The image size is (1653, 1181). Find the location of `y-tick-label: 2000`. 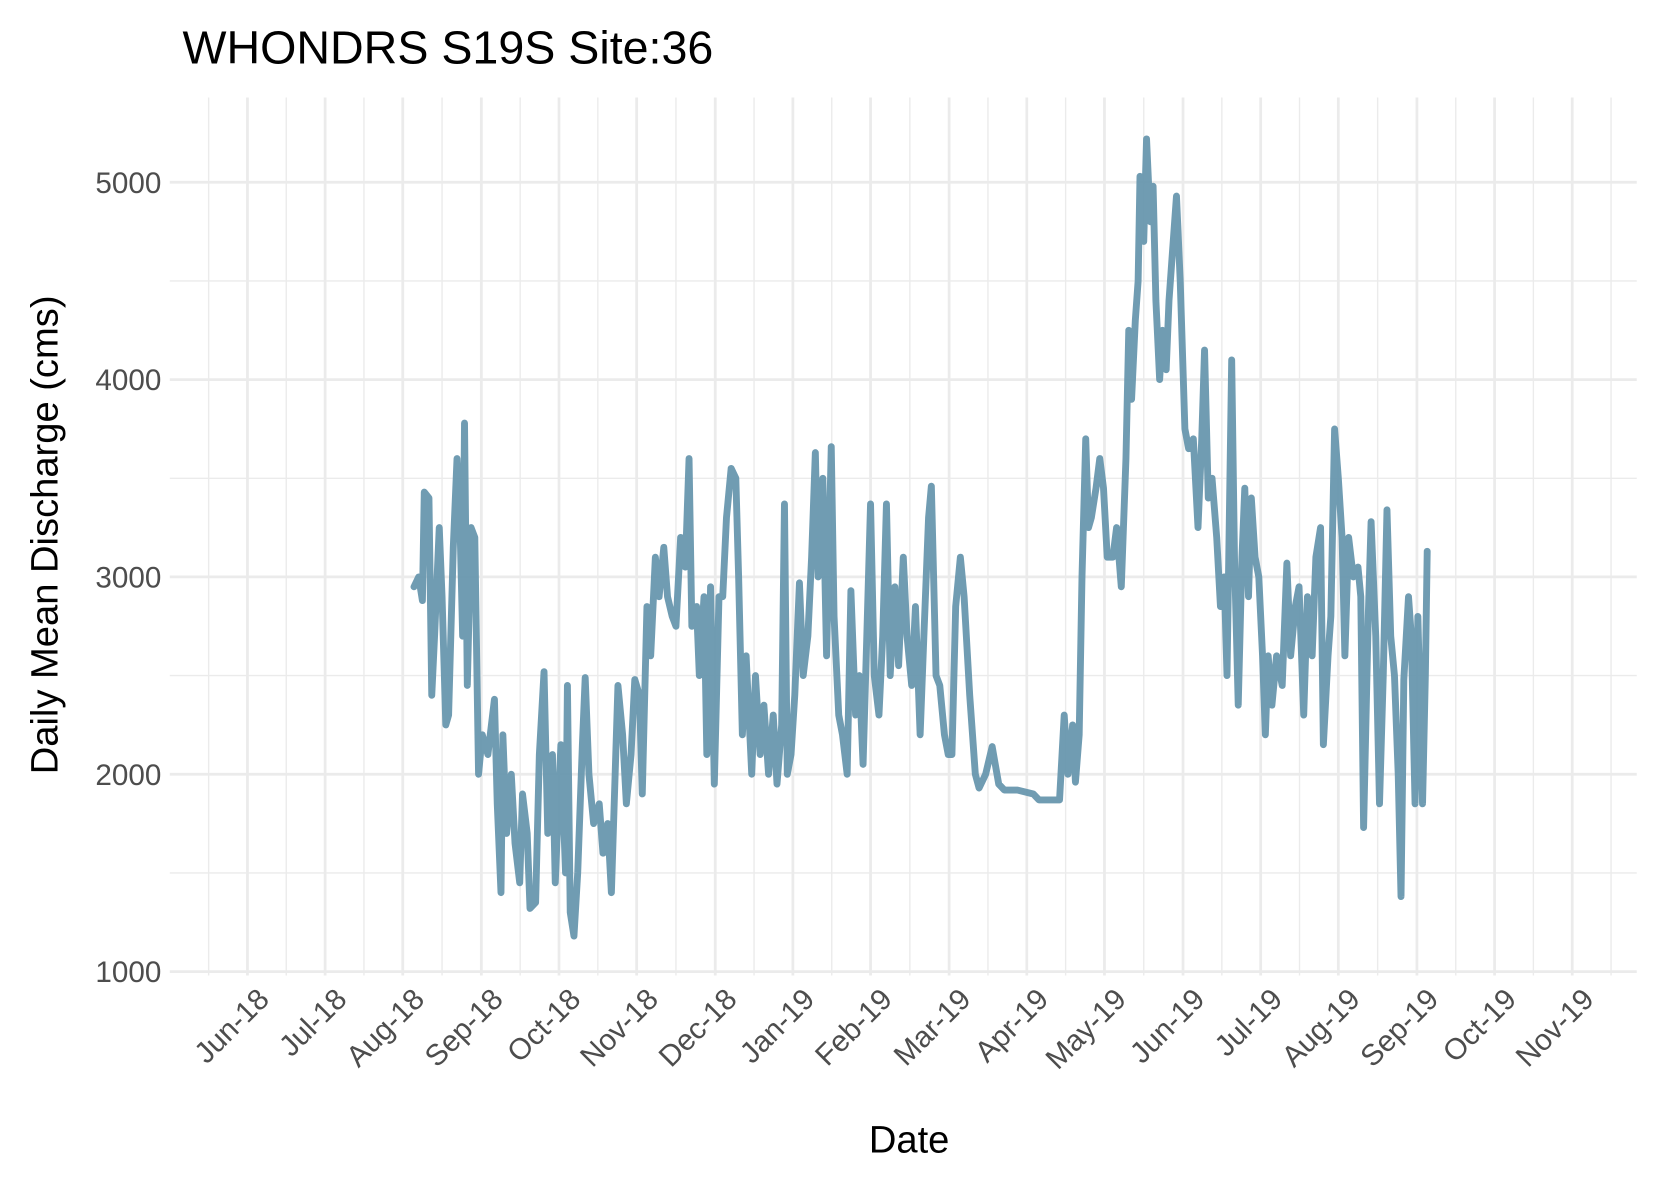

y-tick-label: 2000 is located at coordinates (128, 775).